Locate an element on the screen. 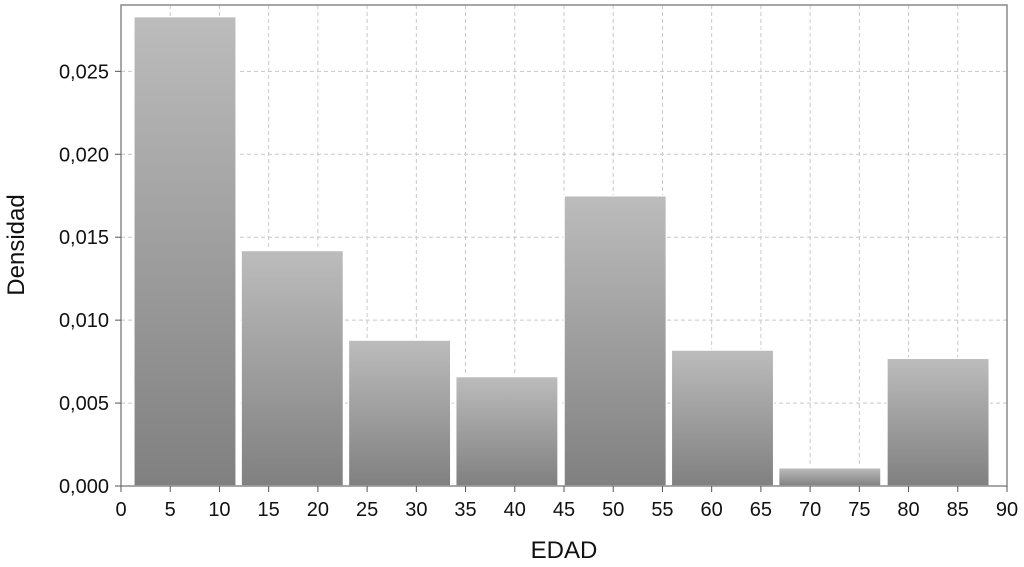 Image resolution: width=1024 pixels, height=567 pixels. x-tick-label: 70 is located at coordinates (810, 510).